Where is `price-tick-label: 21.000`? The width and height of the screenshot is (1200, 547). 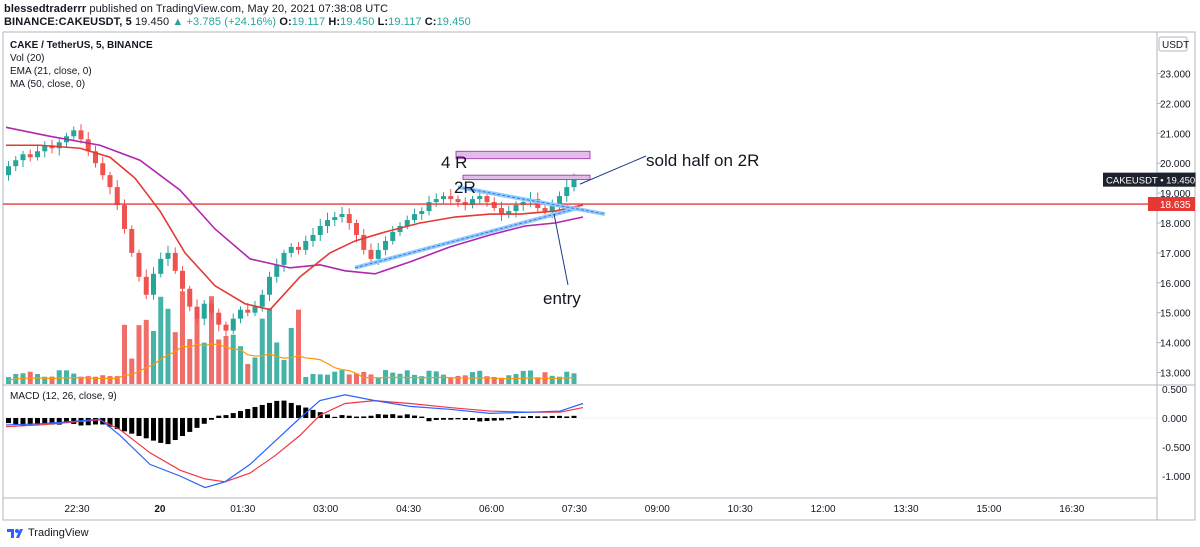
price-tick-label: 21.000 is located at coordinates (1175, 134).